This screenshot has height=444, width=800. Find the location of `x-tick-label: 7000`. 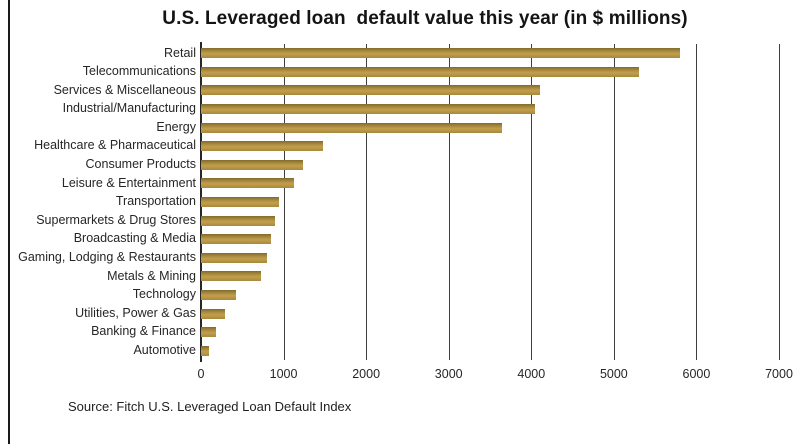

x-tick-label: 7000 is located at coordinates (779, 374).